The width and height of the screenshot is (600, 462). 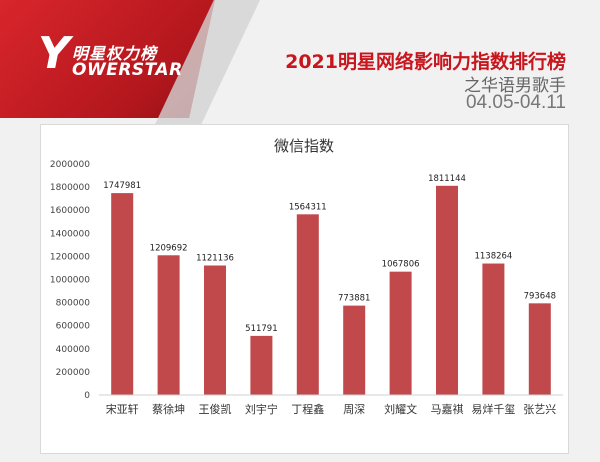 What do you see at coordinates (304, 146) in the screenshot?
I see `chart-title: 微信指数` at bounding box center [304, 146].